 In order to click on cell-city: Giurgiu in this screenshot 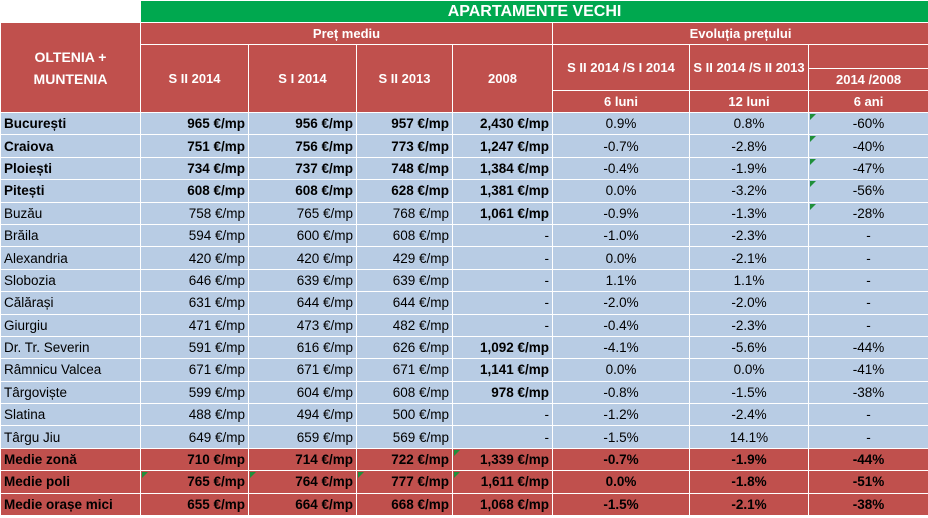, I will do `click(70, 325)`.